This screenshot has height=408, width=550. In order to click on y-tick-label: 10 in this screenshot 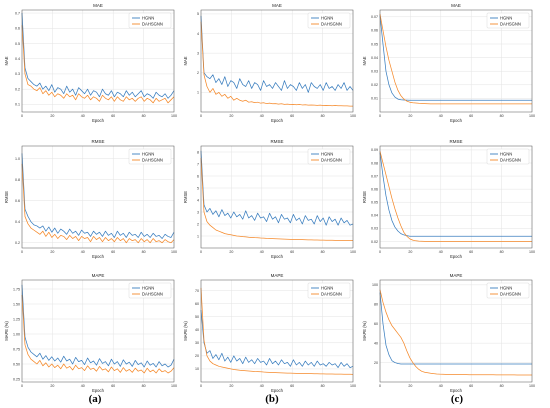, I will do `click(197, 369)`.